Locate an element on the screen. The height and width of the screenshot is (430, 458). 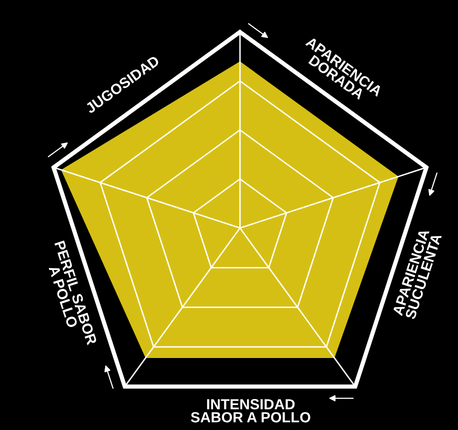
spoke-label: PERFIL SABOR A POLLO is located at coordinates (73, 293).